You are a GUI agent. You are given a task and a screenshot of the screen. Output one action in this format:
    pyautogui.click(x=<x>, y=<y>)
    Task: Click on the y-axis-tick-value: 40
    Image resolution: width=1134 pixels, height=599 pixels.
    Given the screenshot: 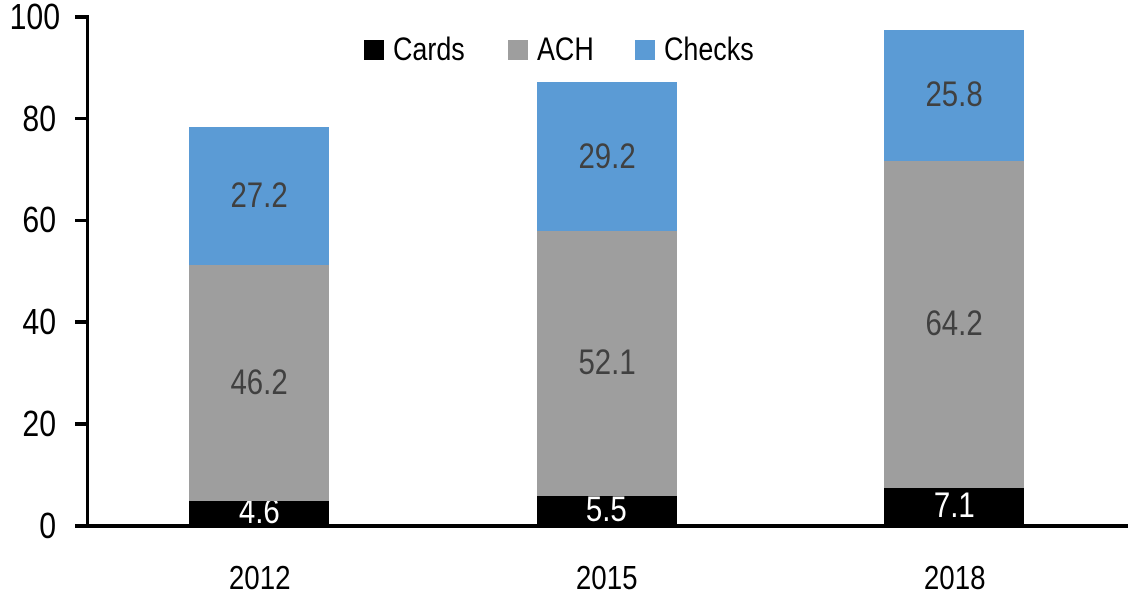 What is the action you would take?
    pyautogui.click(x=39, y=322)
    